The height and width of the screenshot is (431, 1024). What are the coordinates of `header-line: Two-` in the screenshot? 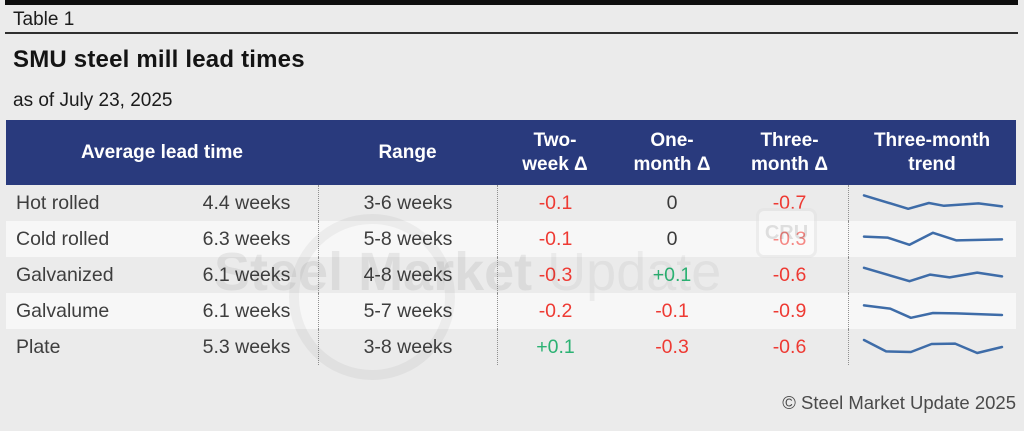 It's located at (555, 140).